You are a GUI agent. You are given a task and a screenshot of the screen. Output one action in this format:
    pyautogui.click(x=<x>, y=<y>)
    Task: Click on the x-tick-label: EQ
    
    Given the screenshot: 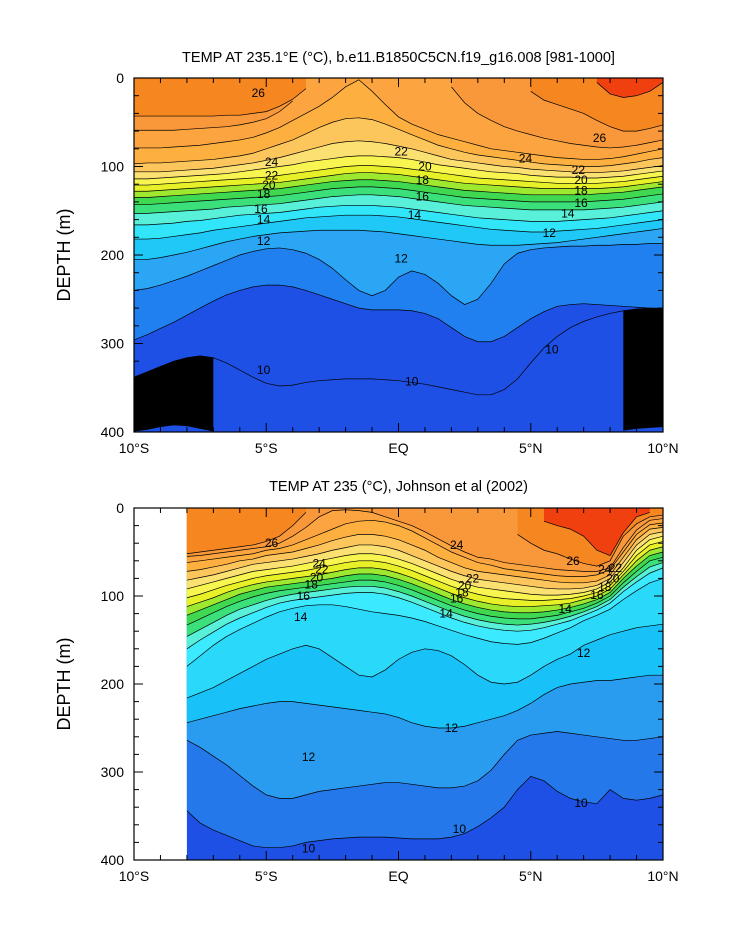 What is the action you would take?
    pyautogui.click(x=398, y=876)
    